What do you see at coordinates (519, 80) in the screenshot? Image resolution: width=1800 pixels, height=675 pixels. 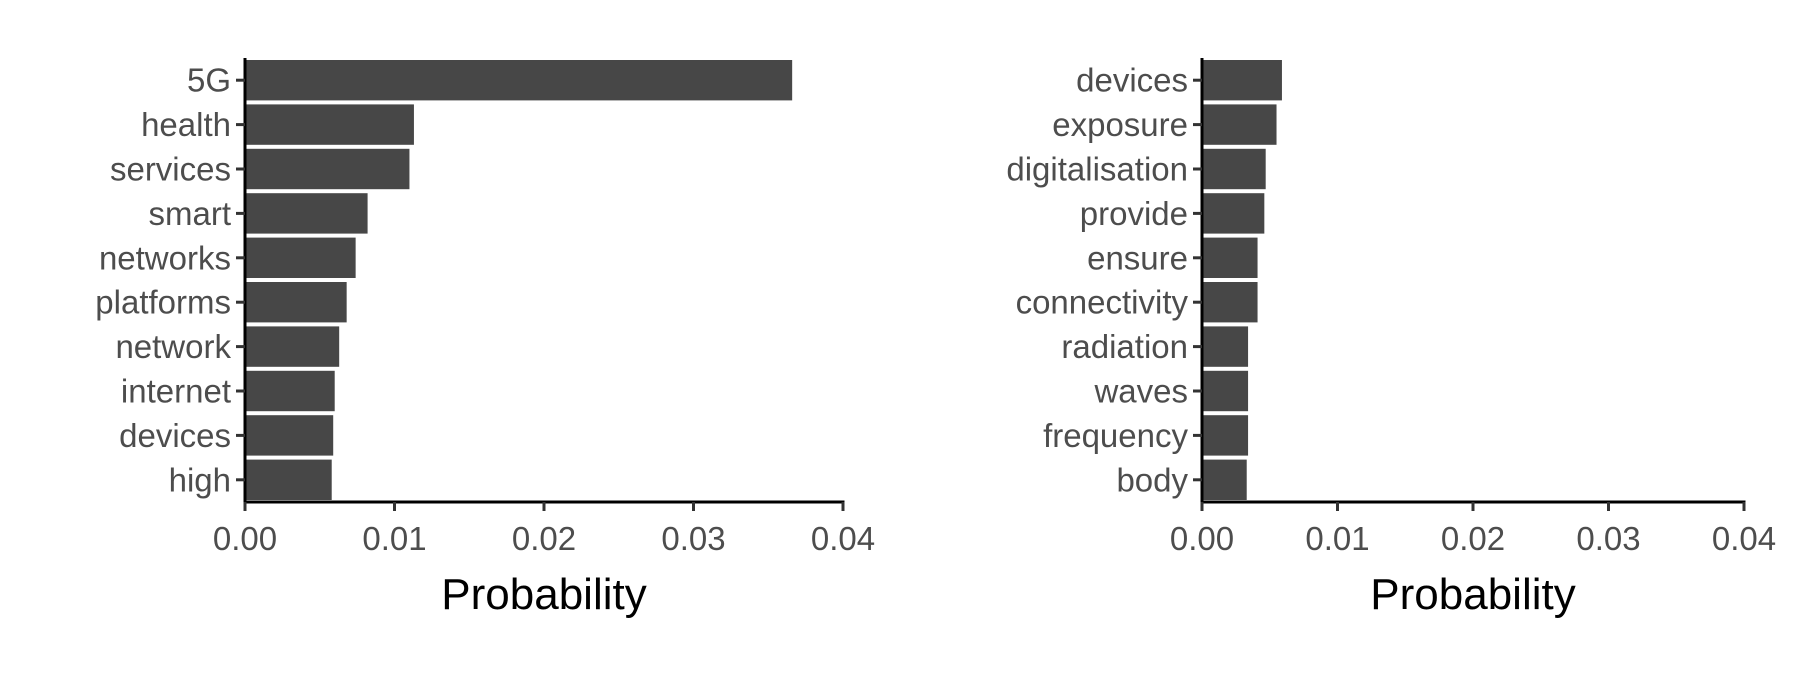 I see `bar-5G` at bounding box center [519, 80].